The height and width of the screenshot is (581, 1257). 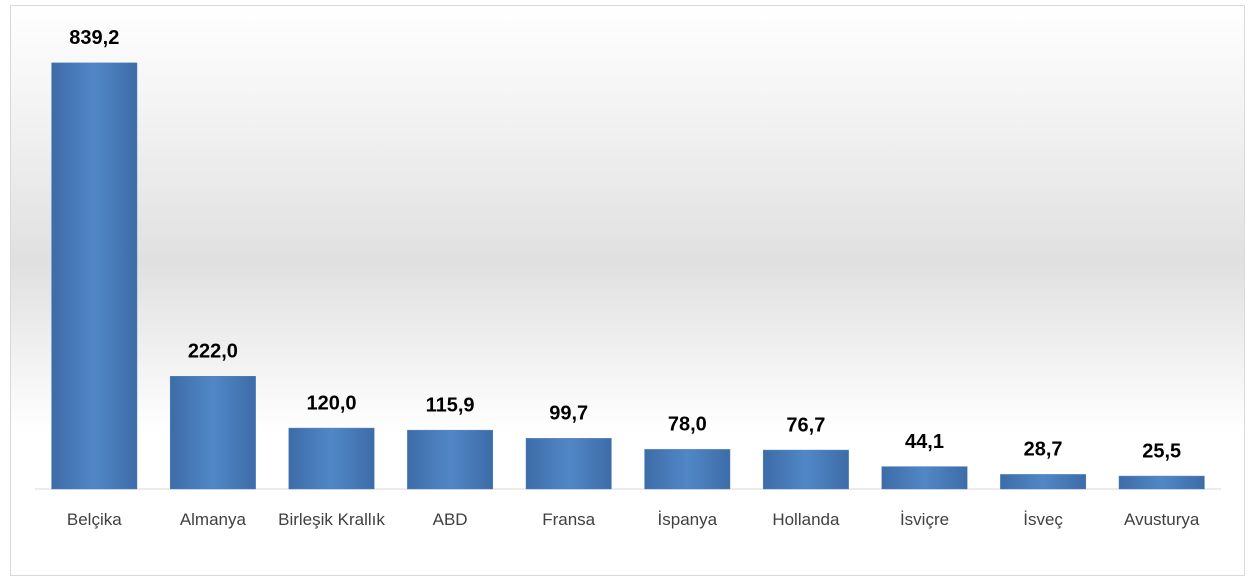 I want to click on value-label: 99,7, so click(x=568, y=414).